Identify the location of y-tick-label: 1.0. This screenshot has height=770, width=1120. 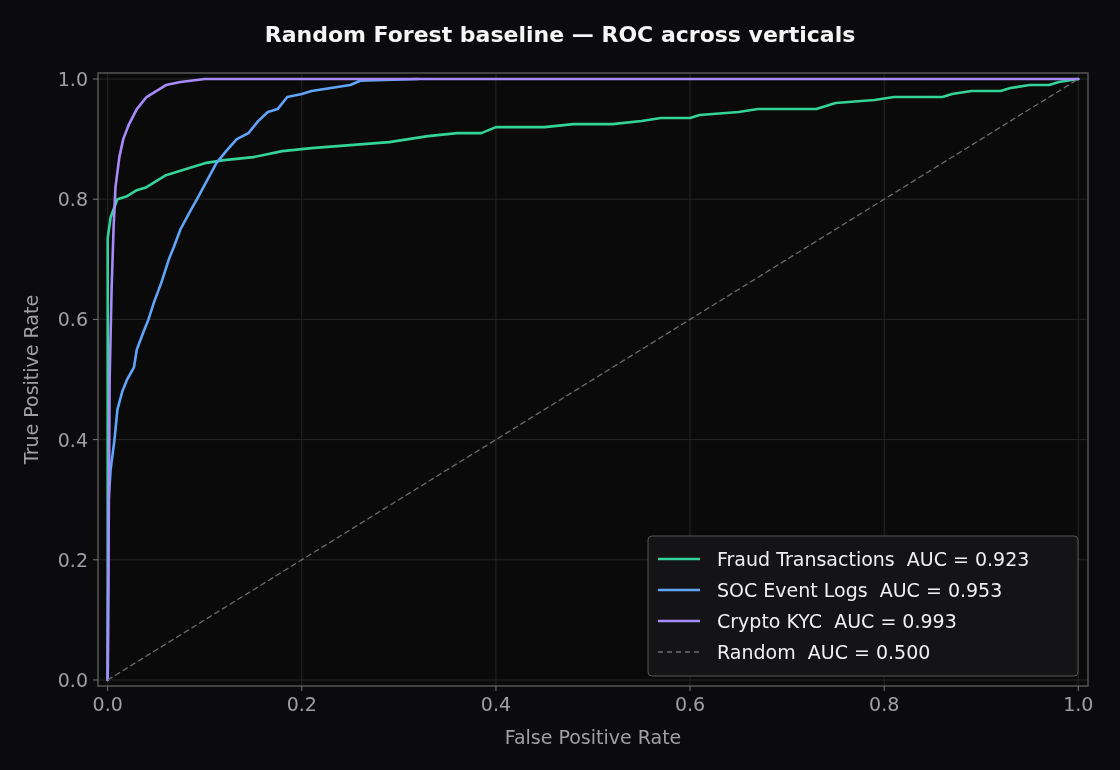
(72, 79).